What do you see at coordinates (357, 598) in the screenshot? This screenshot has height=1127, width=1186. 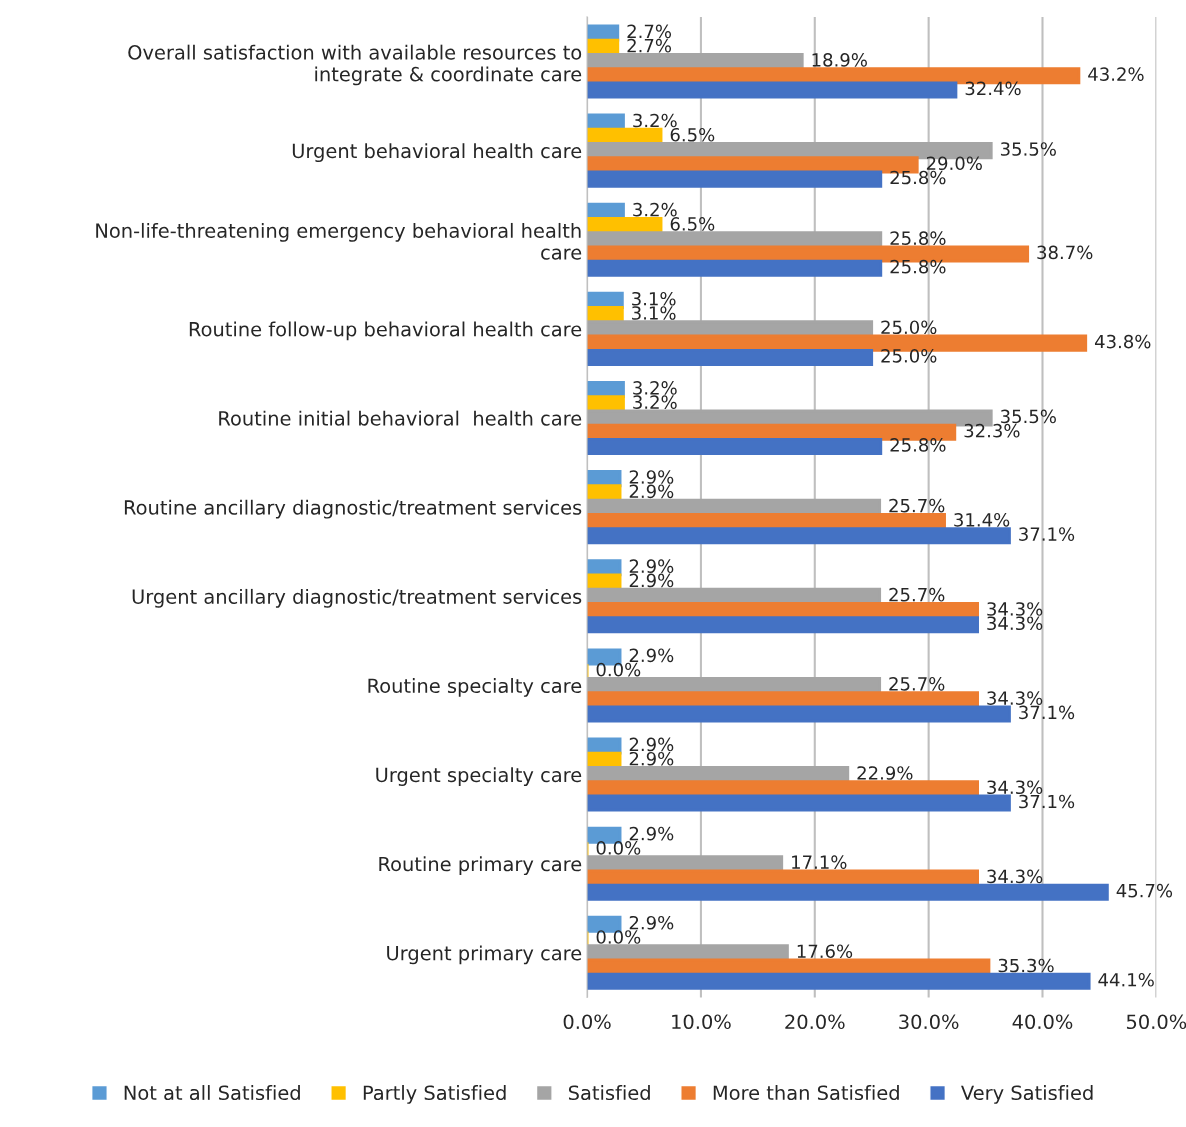 I see `y-tick-label: Urgent ancillary diagnostic/treatment services` at bounding box center [357, 598].